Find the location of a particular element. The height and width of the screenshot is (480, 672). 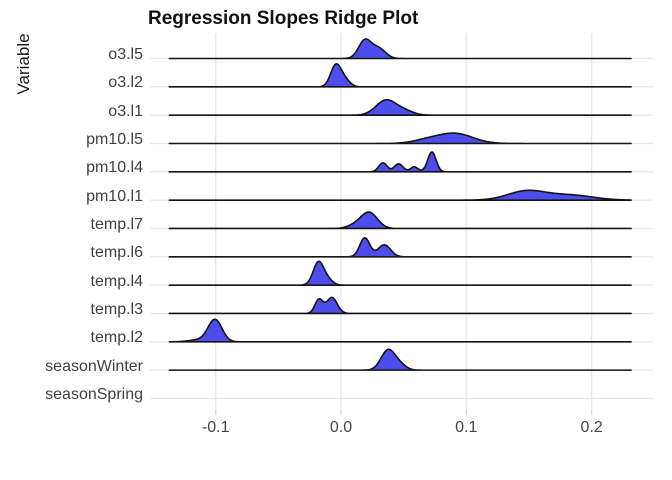

x-tick-label: 0.0 is located at coordinates (341, 427).